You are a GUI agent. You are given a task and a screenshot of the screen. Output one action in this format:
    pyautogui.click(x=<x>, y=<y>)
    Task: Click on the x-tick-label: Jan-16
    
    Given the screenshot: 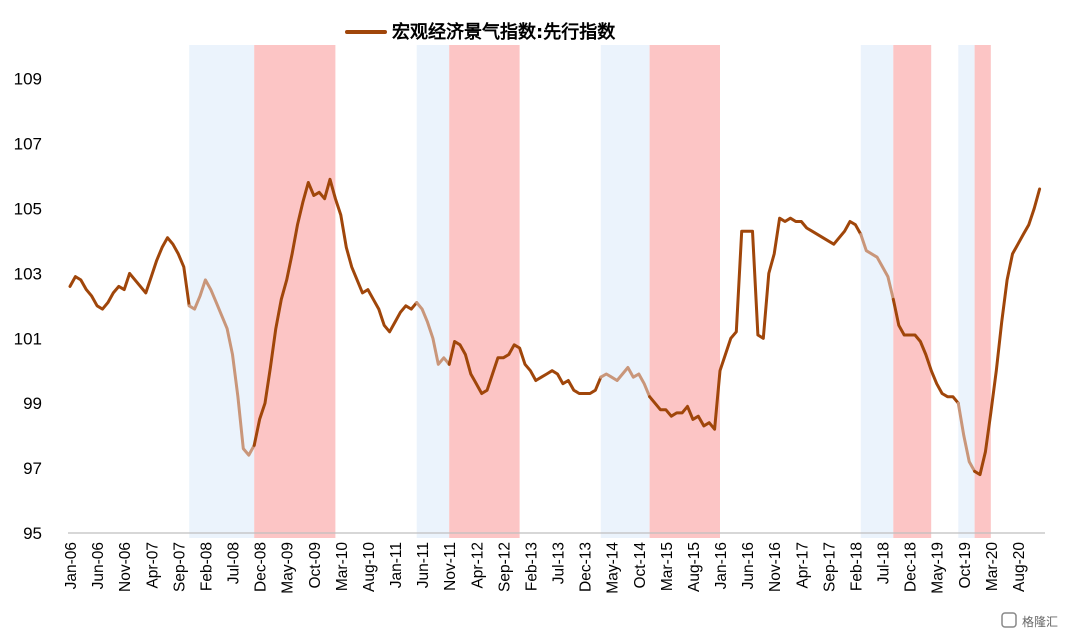 What is the action you would take?
    pyautogui.click(x=721, y=565)
    